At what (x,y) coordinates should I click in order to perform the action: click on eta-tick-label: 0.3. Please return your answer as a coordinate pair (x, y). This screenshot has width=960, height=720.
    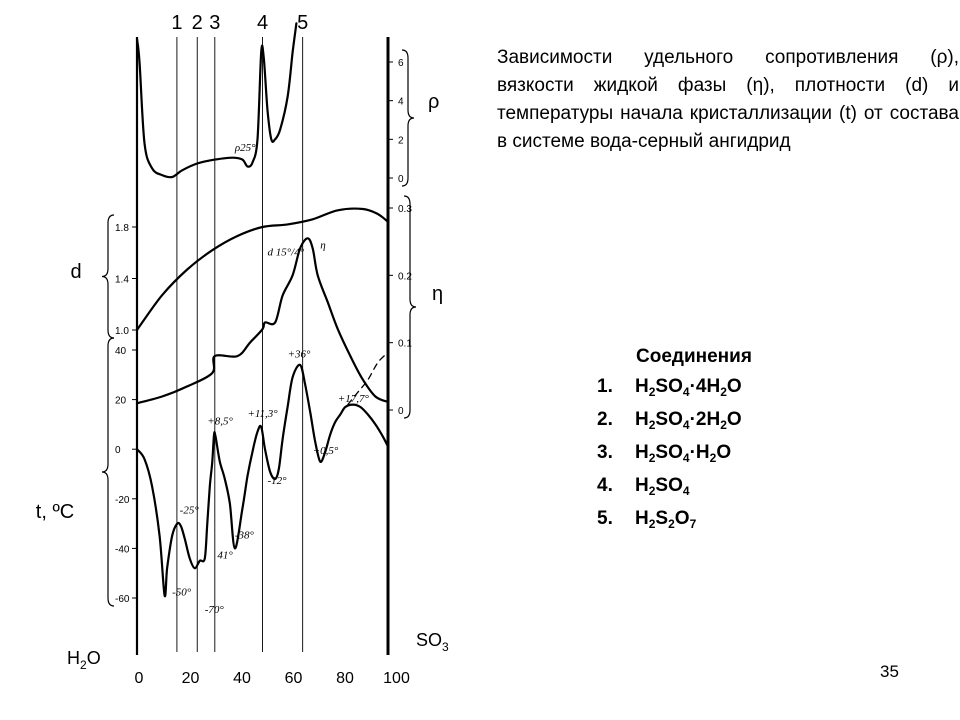
    Looking at the image, I should click on (405, 209).